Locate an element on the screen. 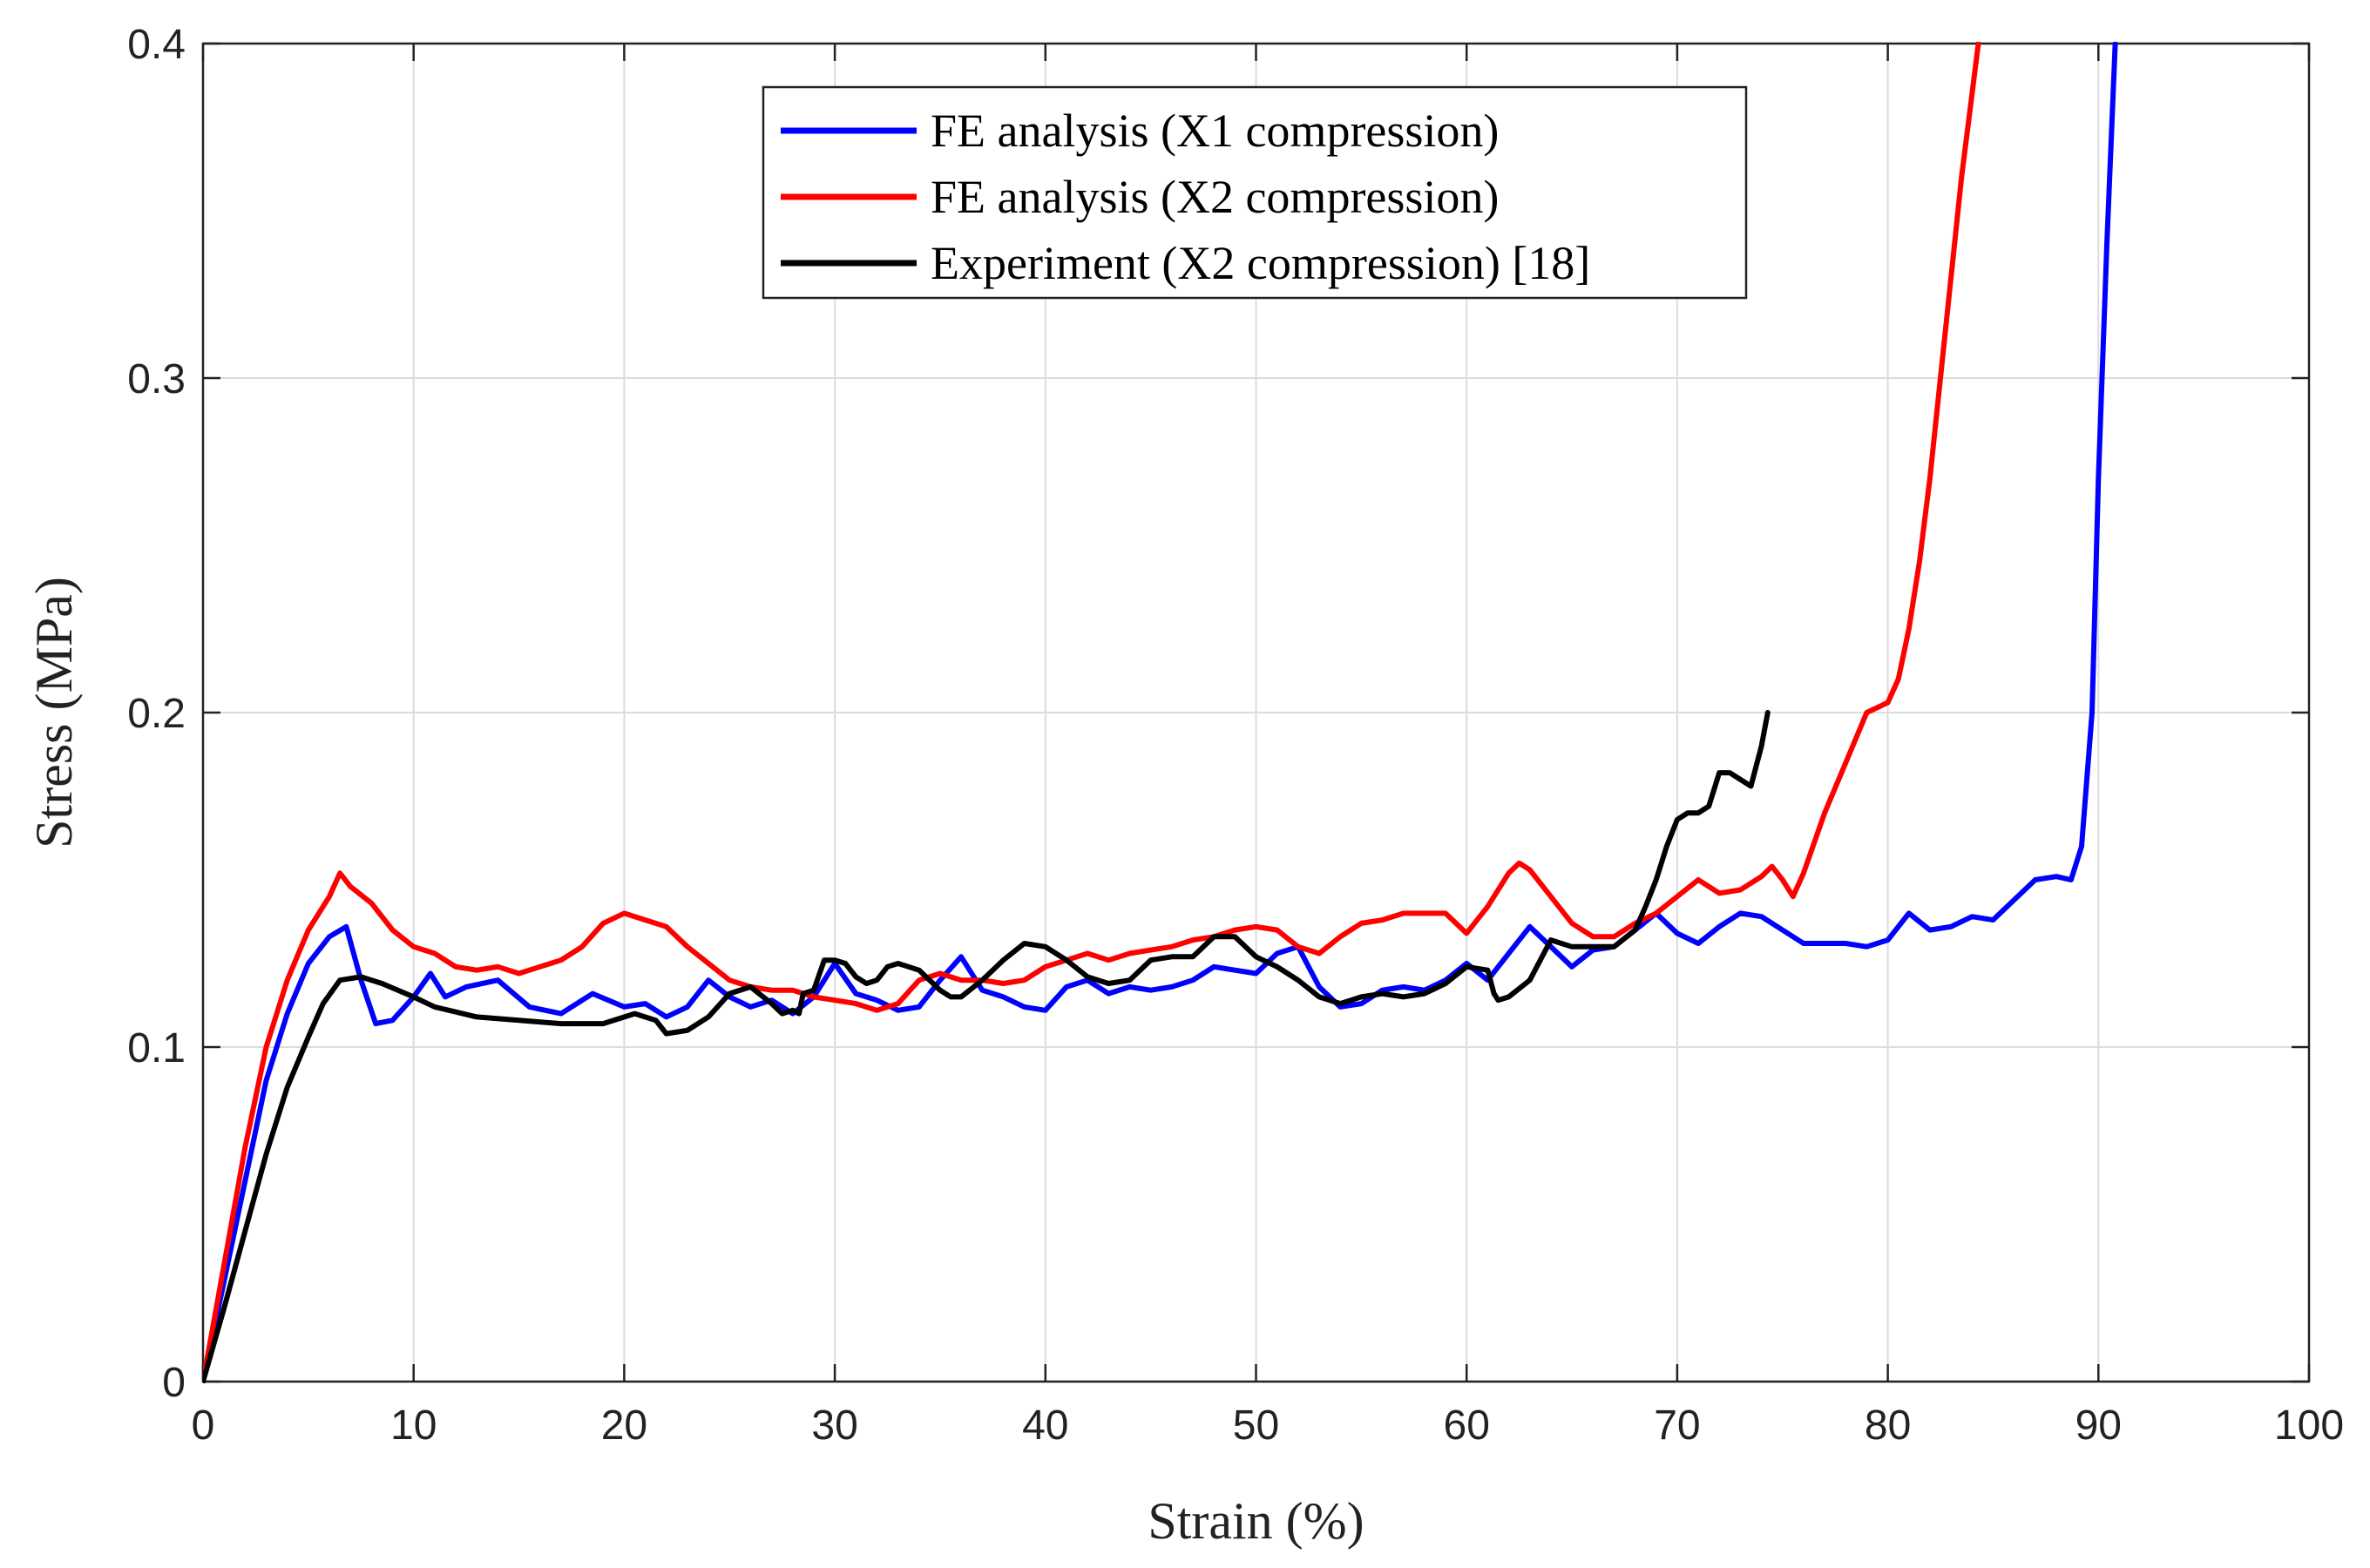  x-tick-label: 20 is located at coordinates (624, 1425).